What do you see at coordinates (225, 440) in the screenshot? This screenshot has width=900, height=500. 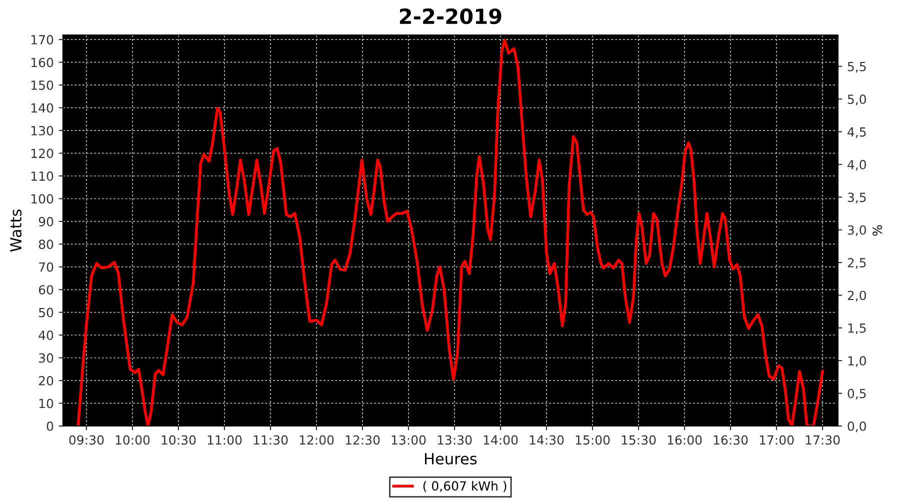 I see `x-tick-label: 11:00` at bounding box center [225, 440].